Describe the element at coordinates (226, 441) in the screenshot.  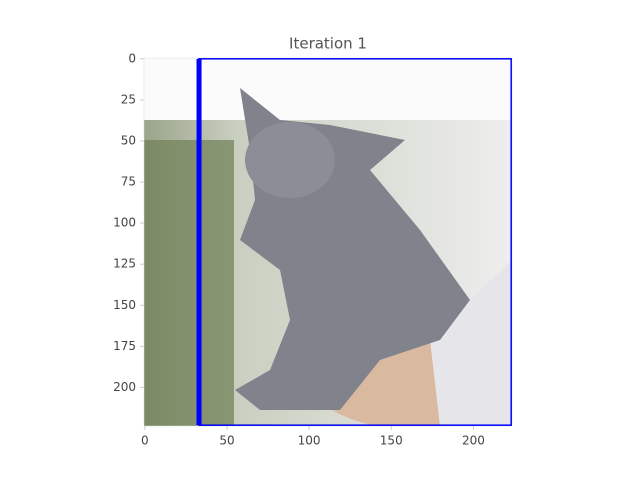
I see `x-tick-label: 50` at that location.